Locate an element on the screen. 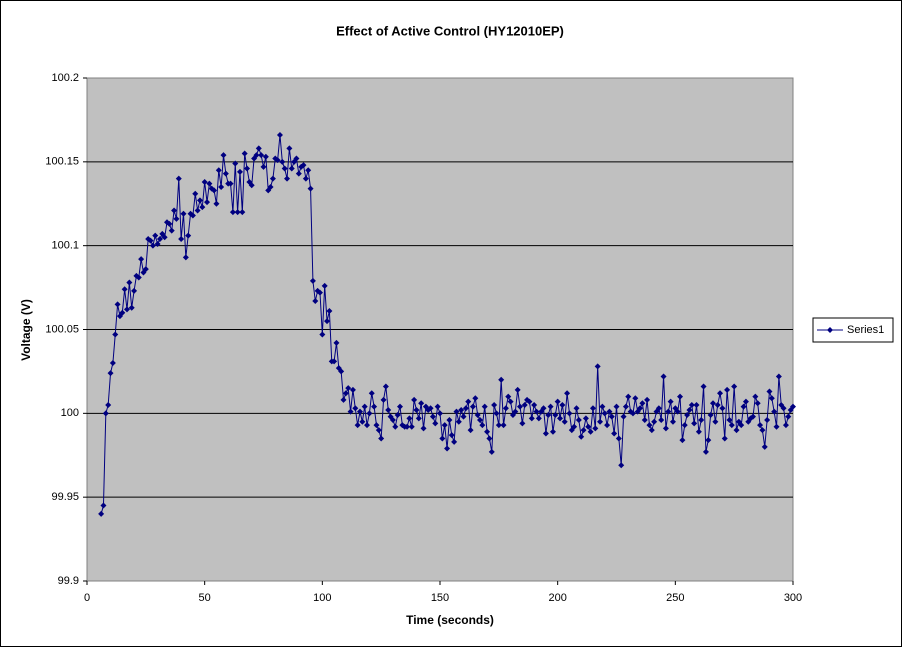 The height and width of the screenshot is (648, 903). y-tick-label: 99.9 is located at coordinates (68, 581).